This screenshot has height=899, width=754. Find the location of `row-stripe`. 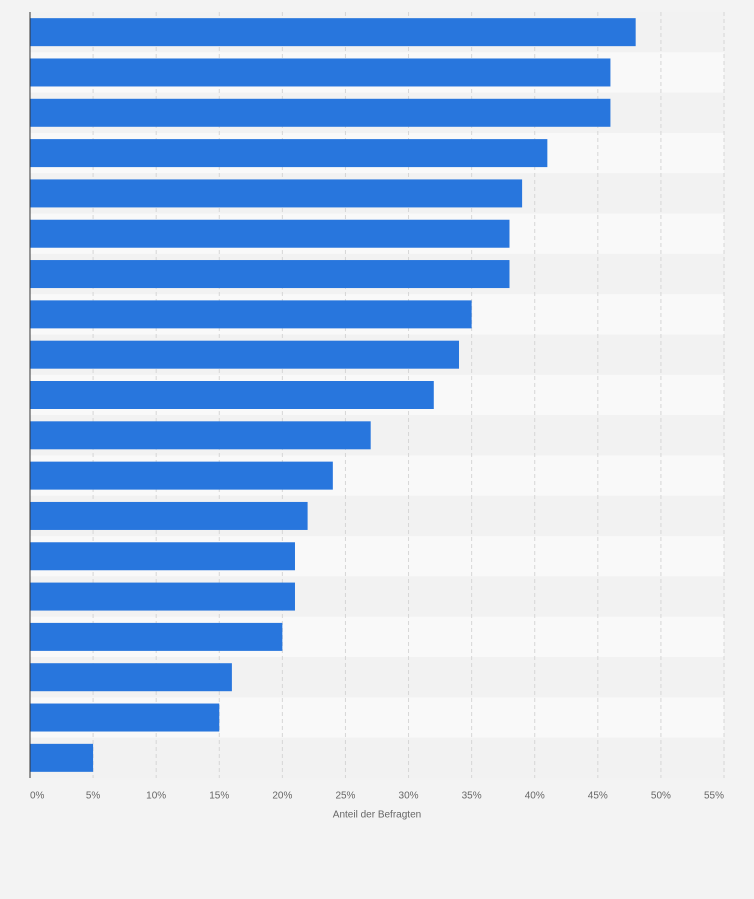

row-stripe is located at coordinates (377, 757).